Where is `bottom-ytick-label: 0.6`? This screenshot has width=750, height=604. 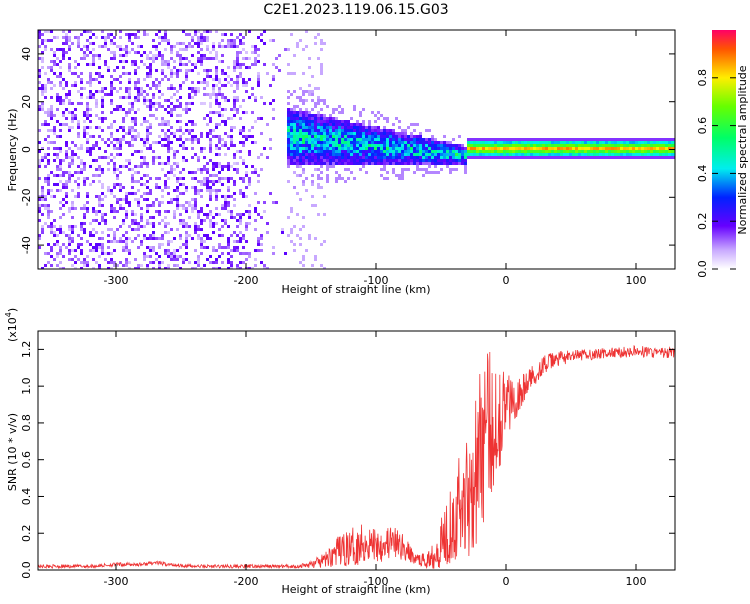 bottom-ytick-label: 0.6 is located at coordinates (26, 460).